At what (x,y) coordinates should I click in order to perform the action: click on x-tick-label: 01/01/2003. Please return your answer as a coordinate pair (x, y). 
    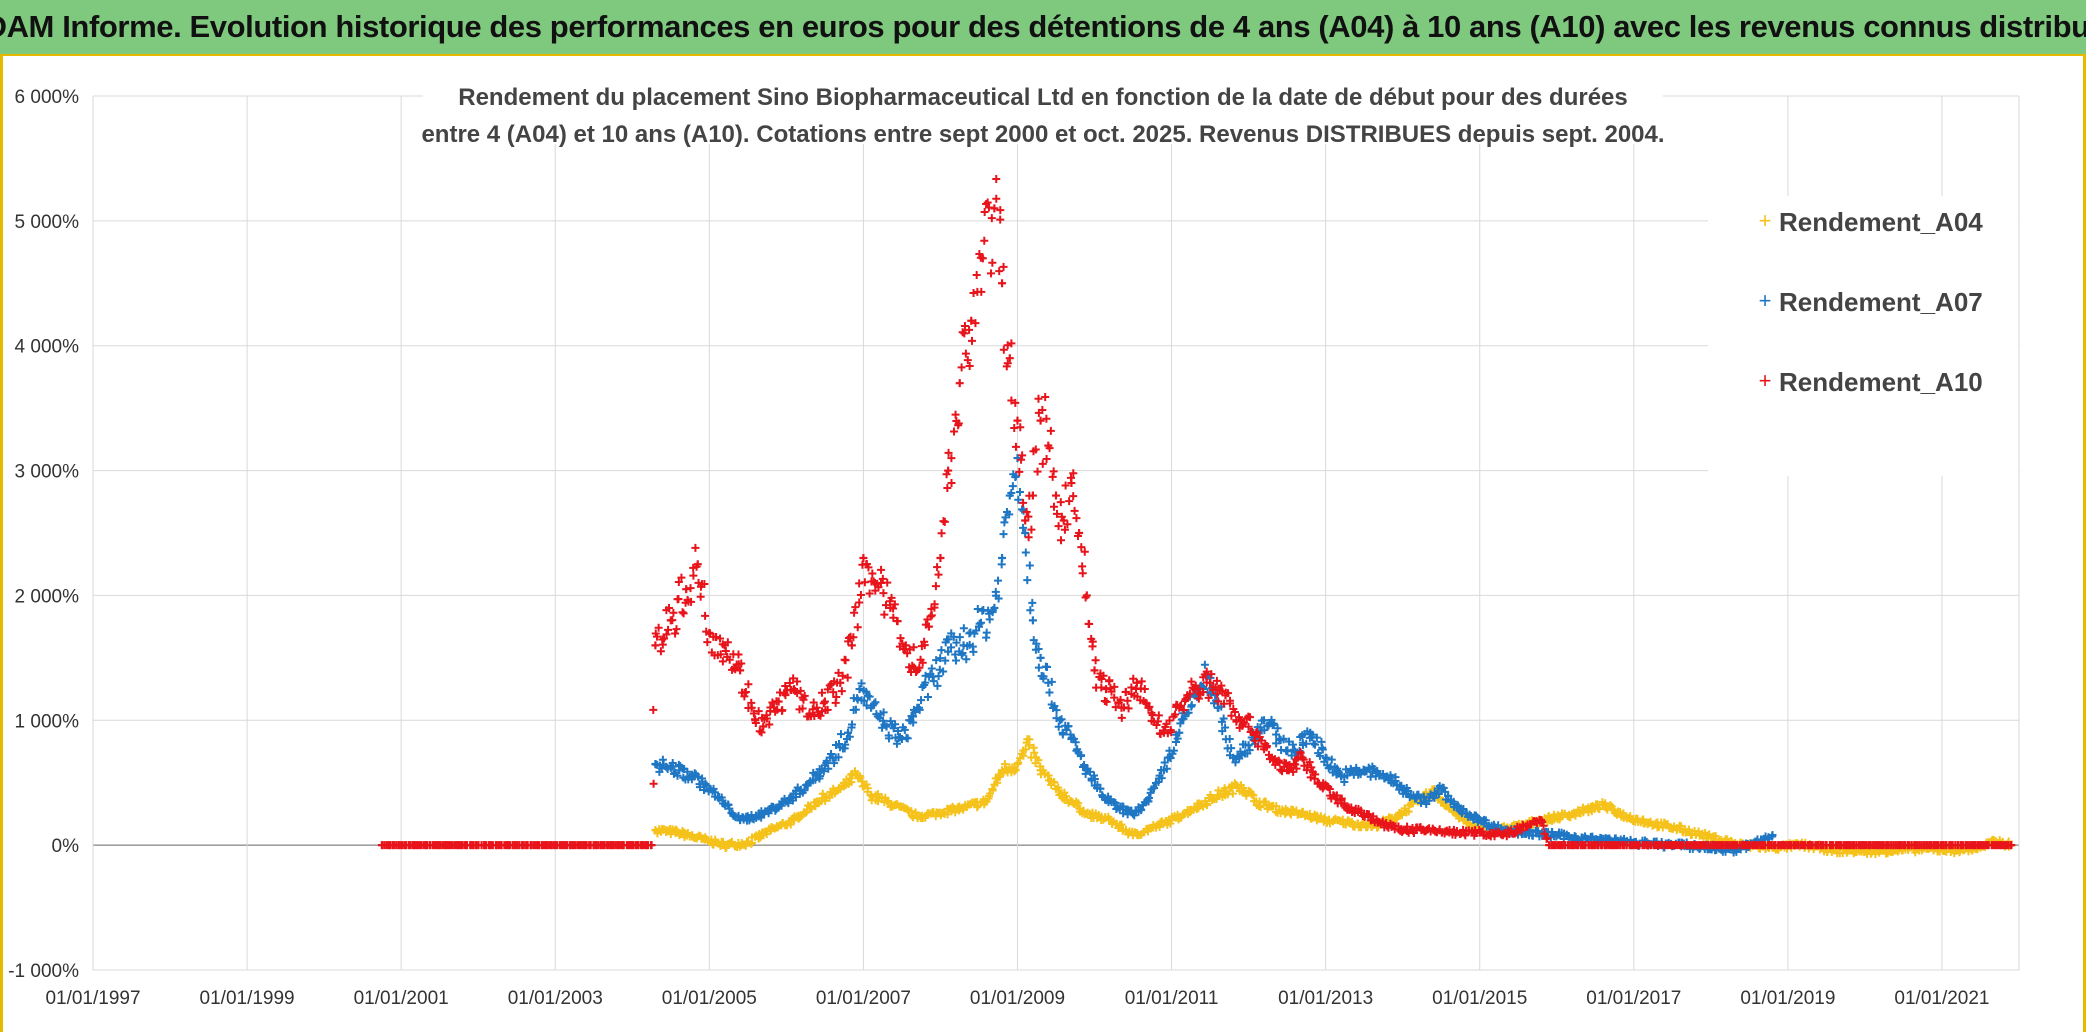
    Looking at the image, I should click on (555, 998).